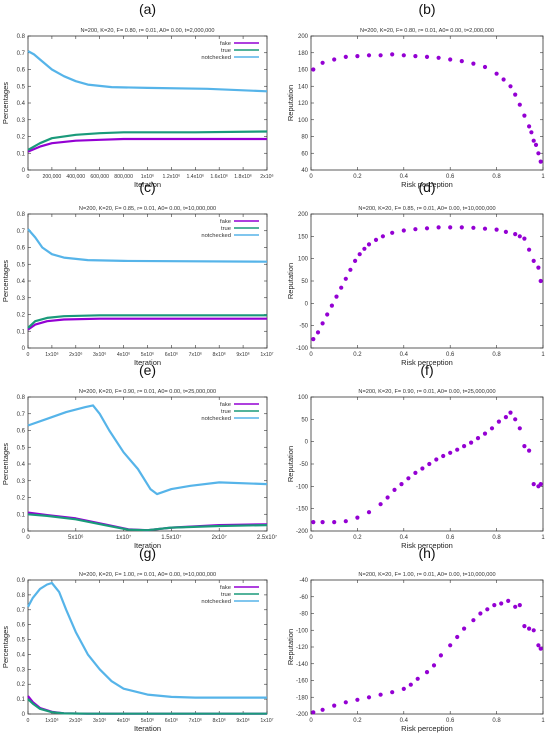  Describe the element at coordinates (426, 553) in the screenshot. I see `panel-label: (h)` at that location.